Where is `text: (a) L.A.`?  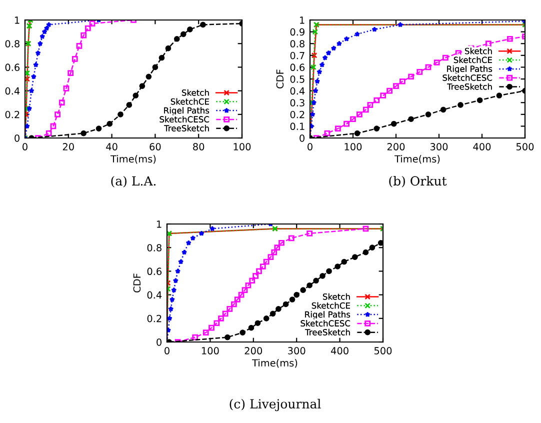 text: (a) L.A. is located at coordinates (133, 182).